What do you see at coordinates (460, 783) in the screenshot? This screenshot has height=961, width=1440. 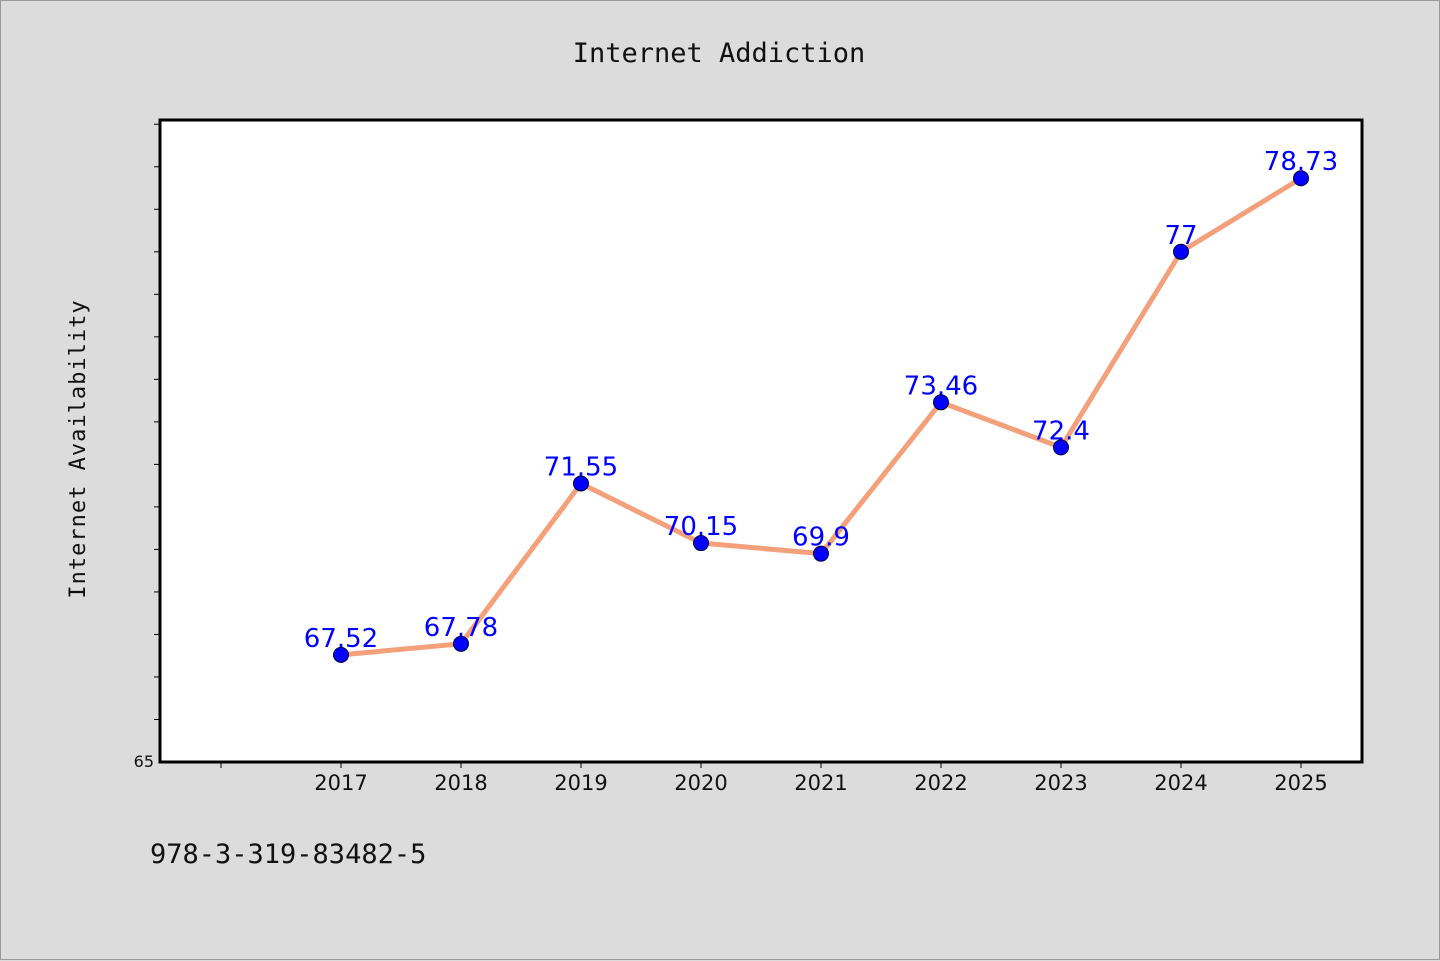 I see `x-tick-label: 2018` at bounding box center [460, 783].